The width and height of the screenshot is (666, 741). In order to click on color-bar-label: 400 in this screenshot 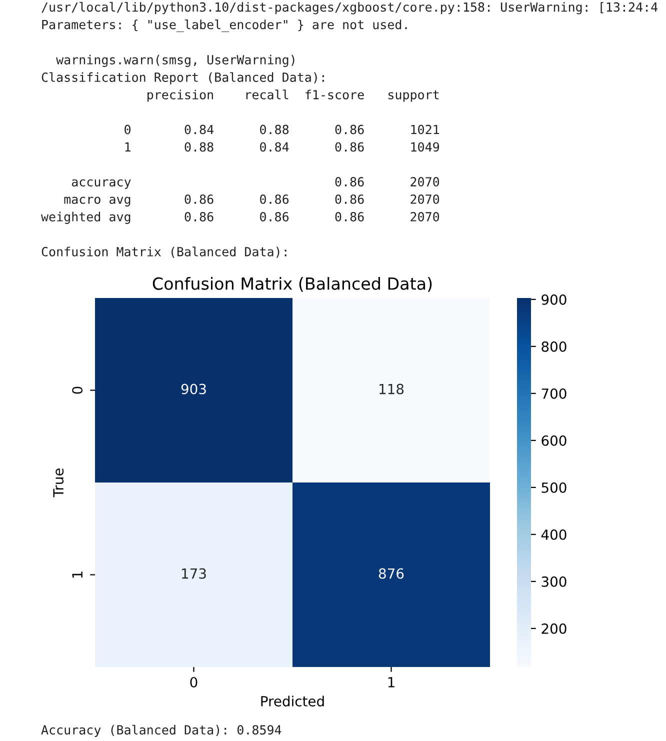, I will do `click(553, 534)`.